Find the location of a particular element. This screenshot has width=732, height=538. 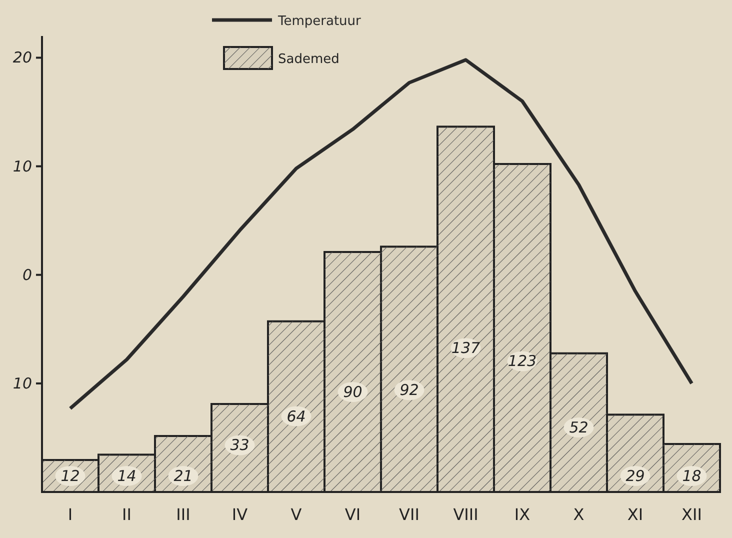

x-tick-label: XI is located at coordinates (635, 514).